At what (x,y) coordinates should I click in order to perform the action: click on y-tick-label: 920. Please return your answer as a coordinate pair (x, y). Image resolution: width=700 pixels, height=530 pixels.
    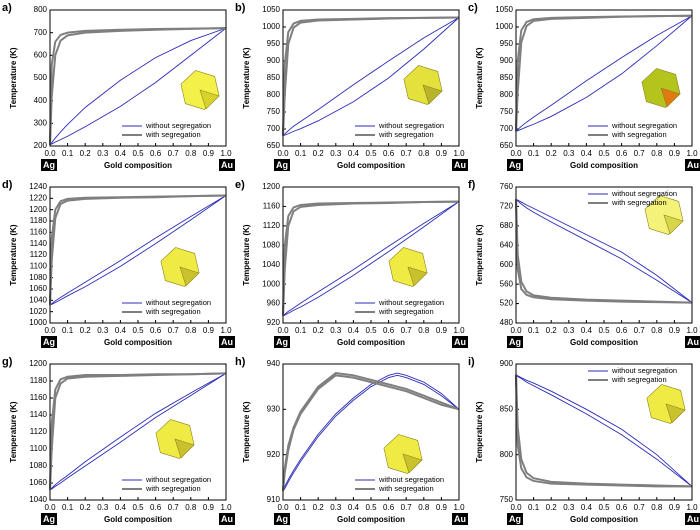
    Looking at the image, I should click on (274, 322).